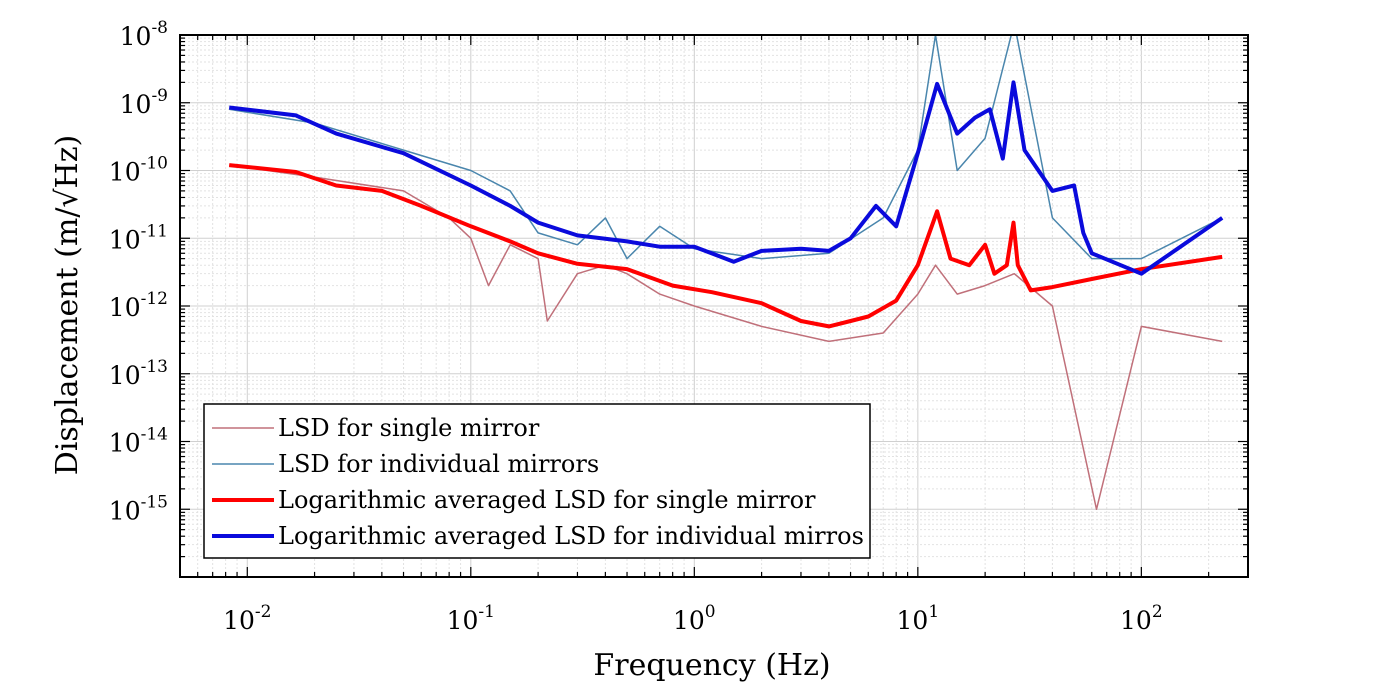 The width and height of the screenshot is (1379, 696). Describe the element at coordinates (144, 34) in the screenshot. I see `y-tick-label: 10⁻⁸` at that location.